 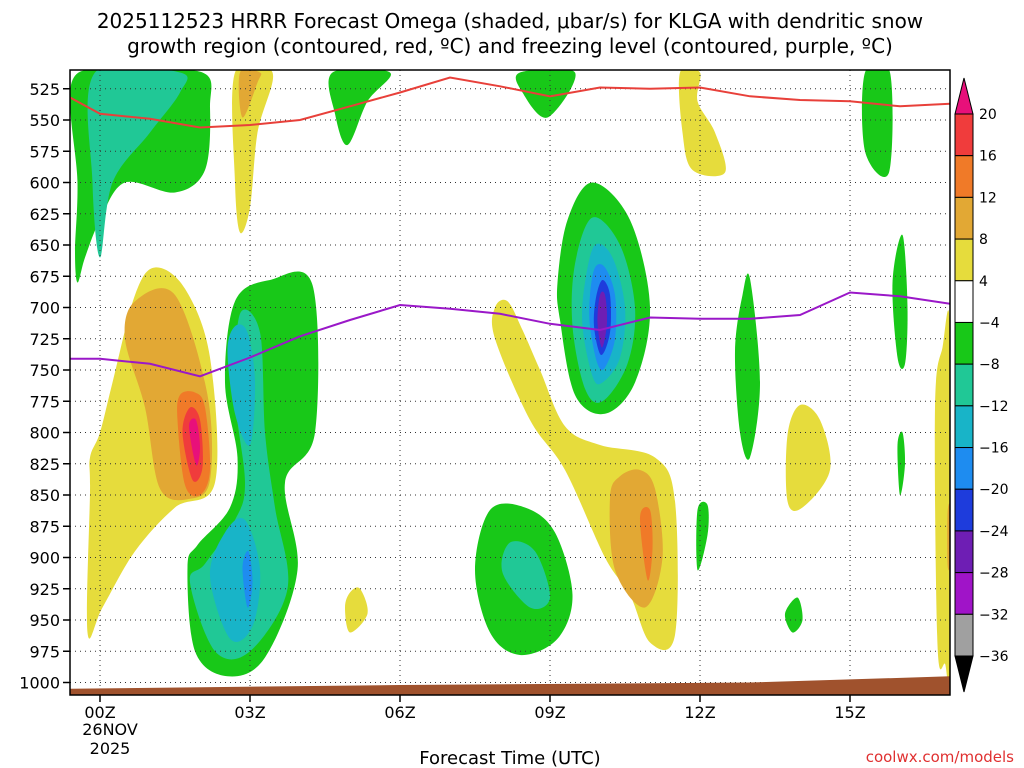 I want to click on y-tick-label-525: 525, so click(x=44, y=89).